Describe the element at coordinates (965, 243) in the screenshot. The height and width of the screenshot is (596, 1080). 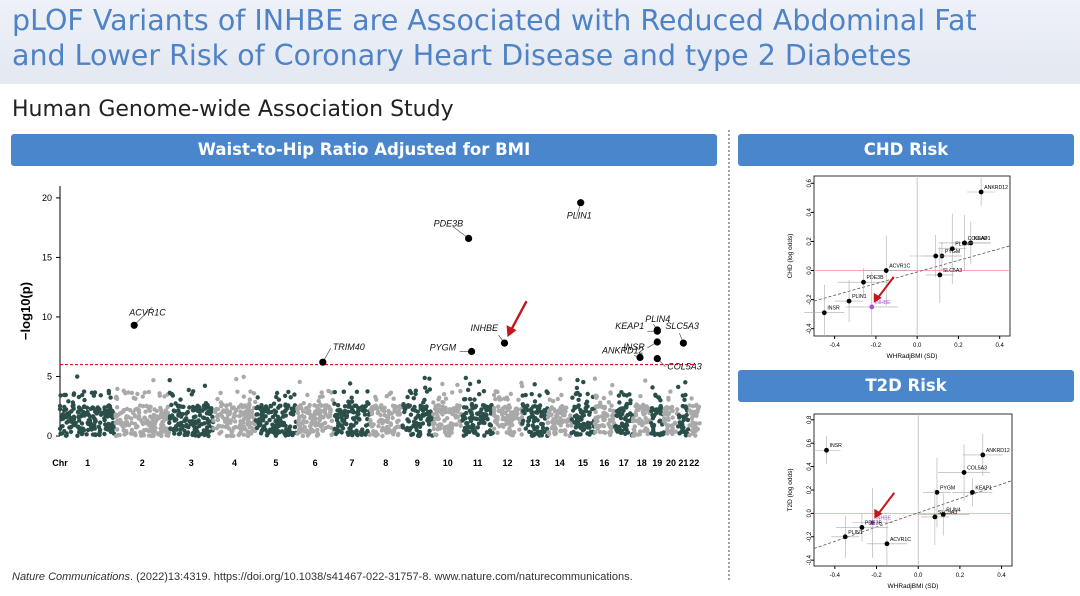
I see `point-col5a3` at that location.